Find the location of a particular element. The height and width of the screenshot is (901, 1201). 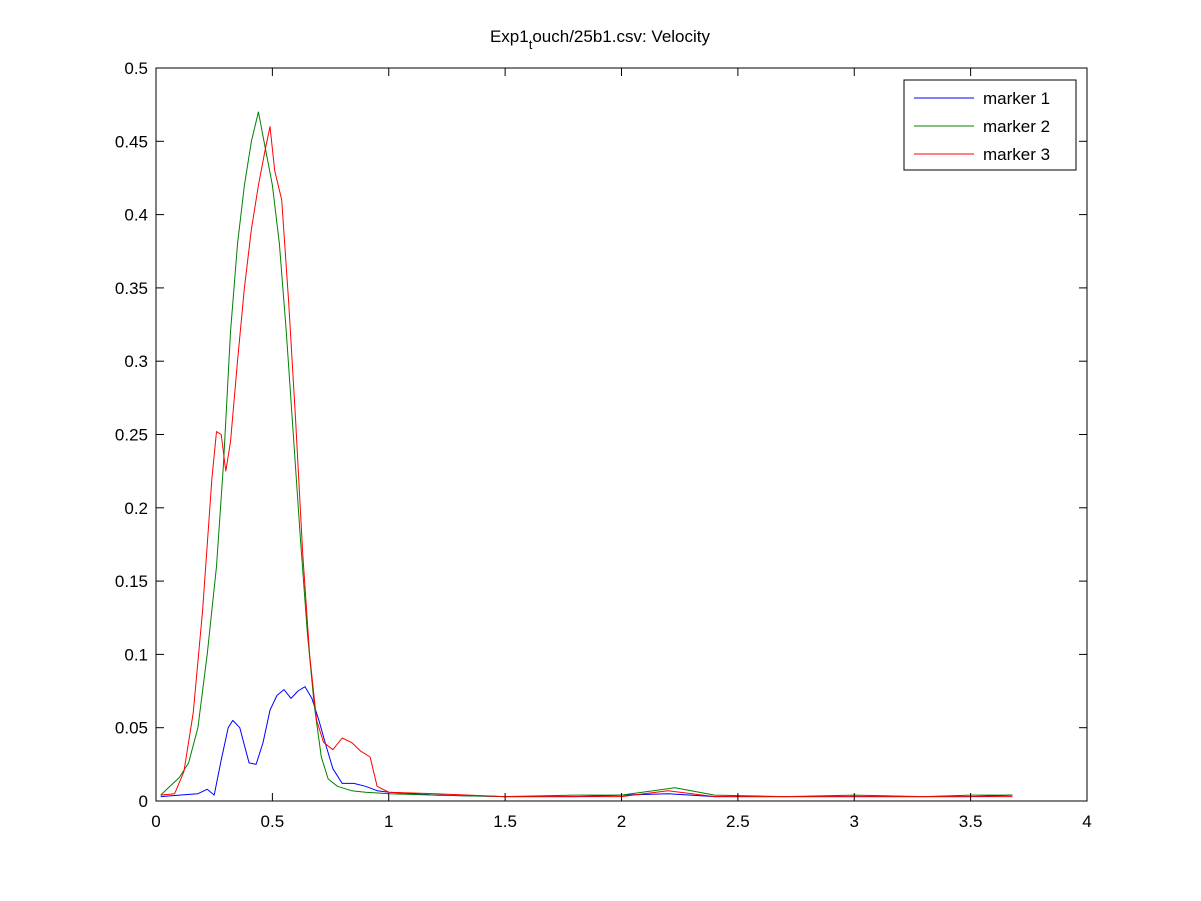

x-tick-label: 4 is located at coordinates (1086, 821).